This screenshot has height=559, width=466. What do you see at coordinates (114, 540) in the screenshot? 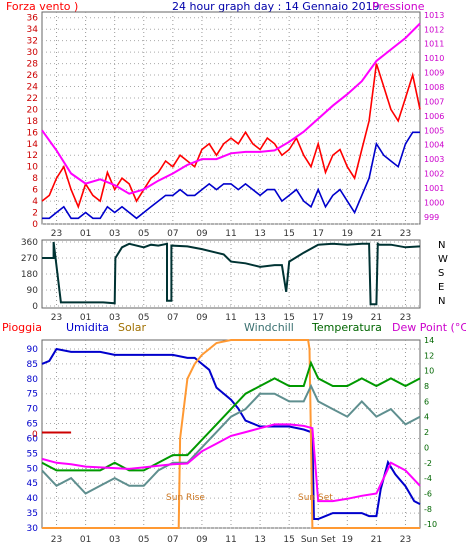
I see `bottom-x-tick: 03` at bounding box center [114, 540].